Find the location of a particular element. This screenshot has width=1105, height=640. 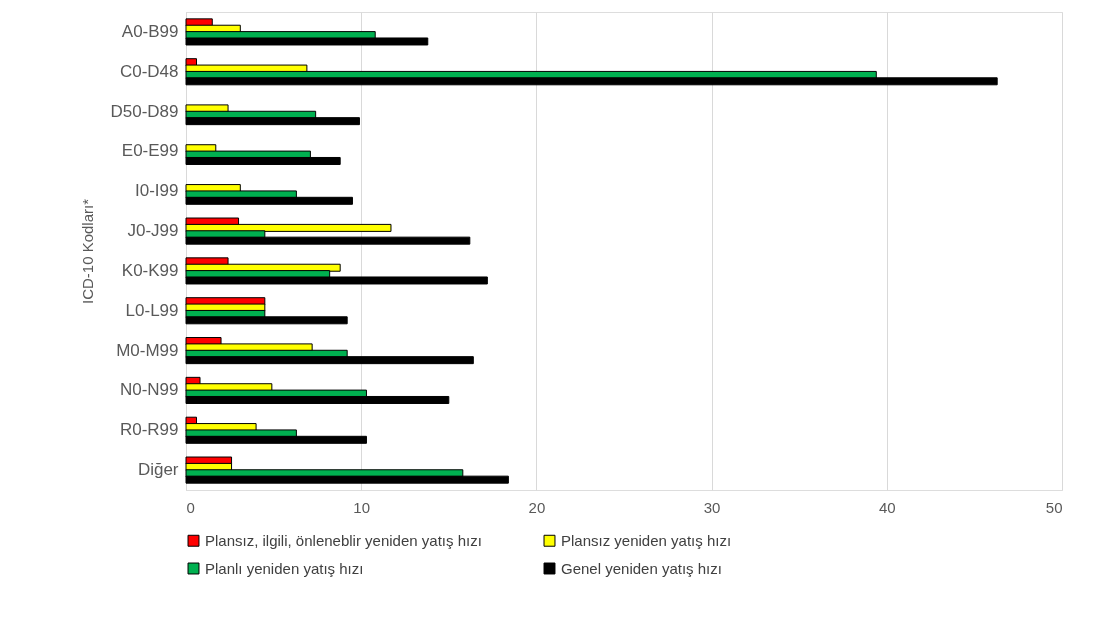

y-axis-title: ICD-10 Kodları* is located at coordinates (88, 251).